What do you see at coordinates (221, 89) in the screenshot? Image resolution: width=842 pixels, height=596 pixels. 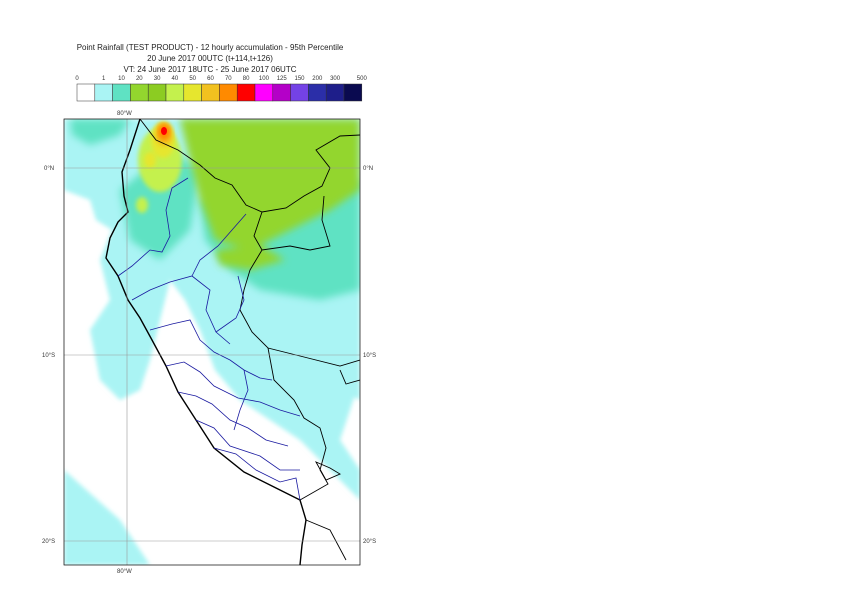 I see `rainfall-legend: 0 1 10 20 30 40 50 60 70 80 100 125 150 200 300 500` at bounding box center [221, 89].